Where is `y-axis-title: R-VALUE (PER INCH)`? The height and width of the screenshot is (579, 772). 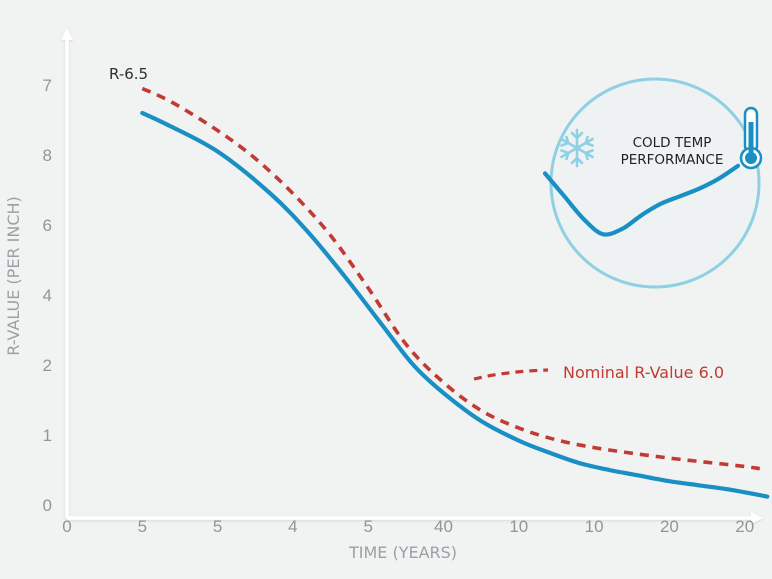 y-axis-title: R-VALUE (PER INCH) is located at coordinates (13, 276).